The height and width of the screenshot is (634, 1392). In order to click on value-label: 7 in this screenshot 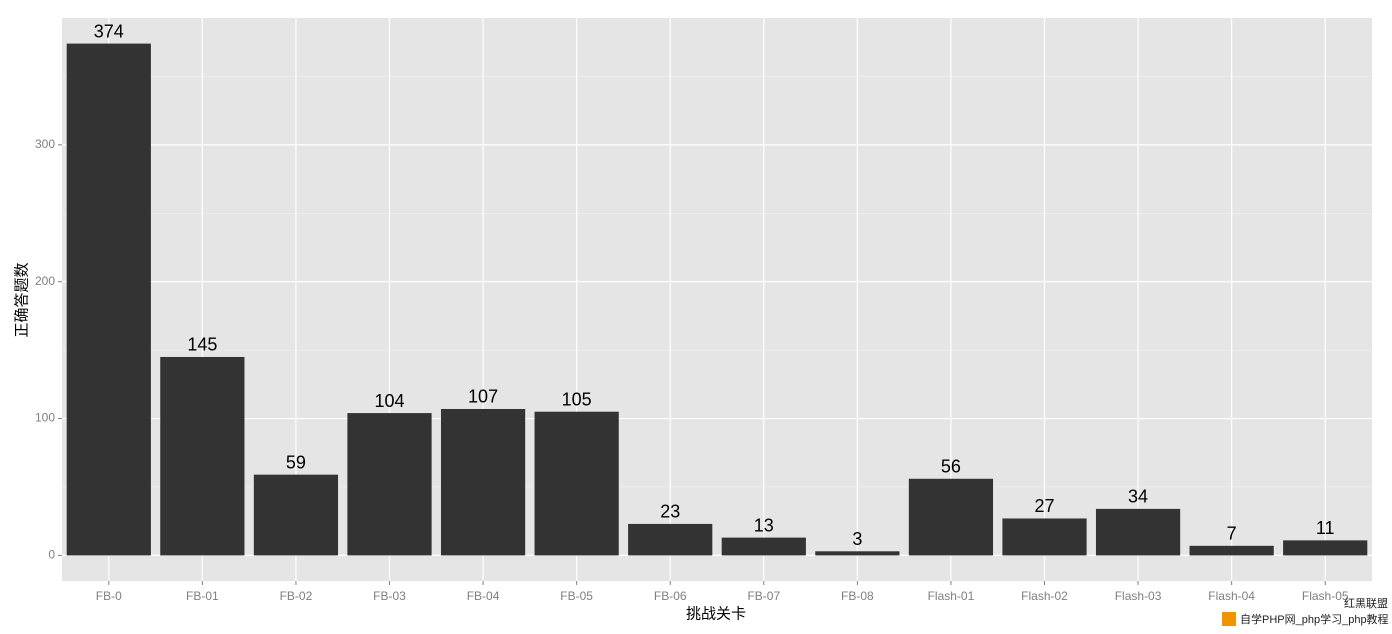, I will do `click(1232, 534)`.